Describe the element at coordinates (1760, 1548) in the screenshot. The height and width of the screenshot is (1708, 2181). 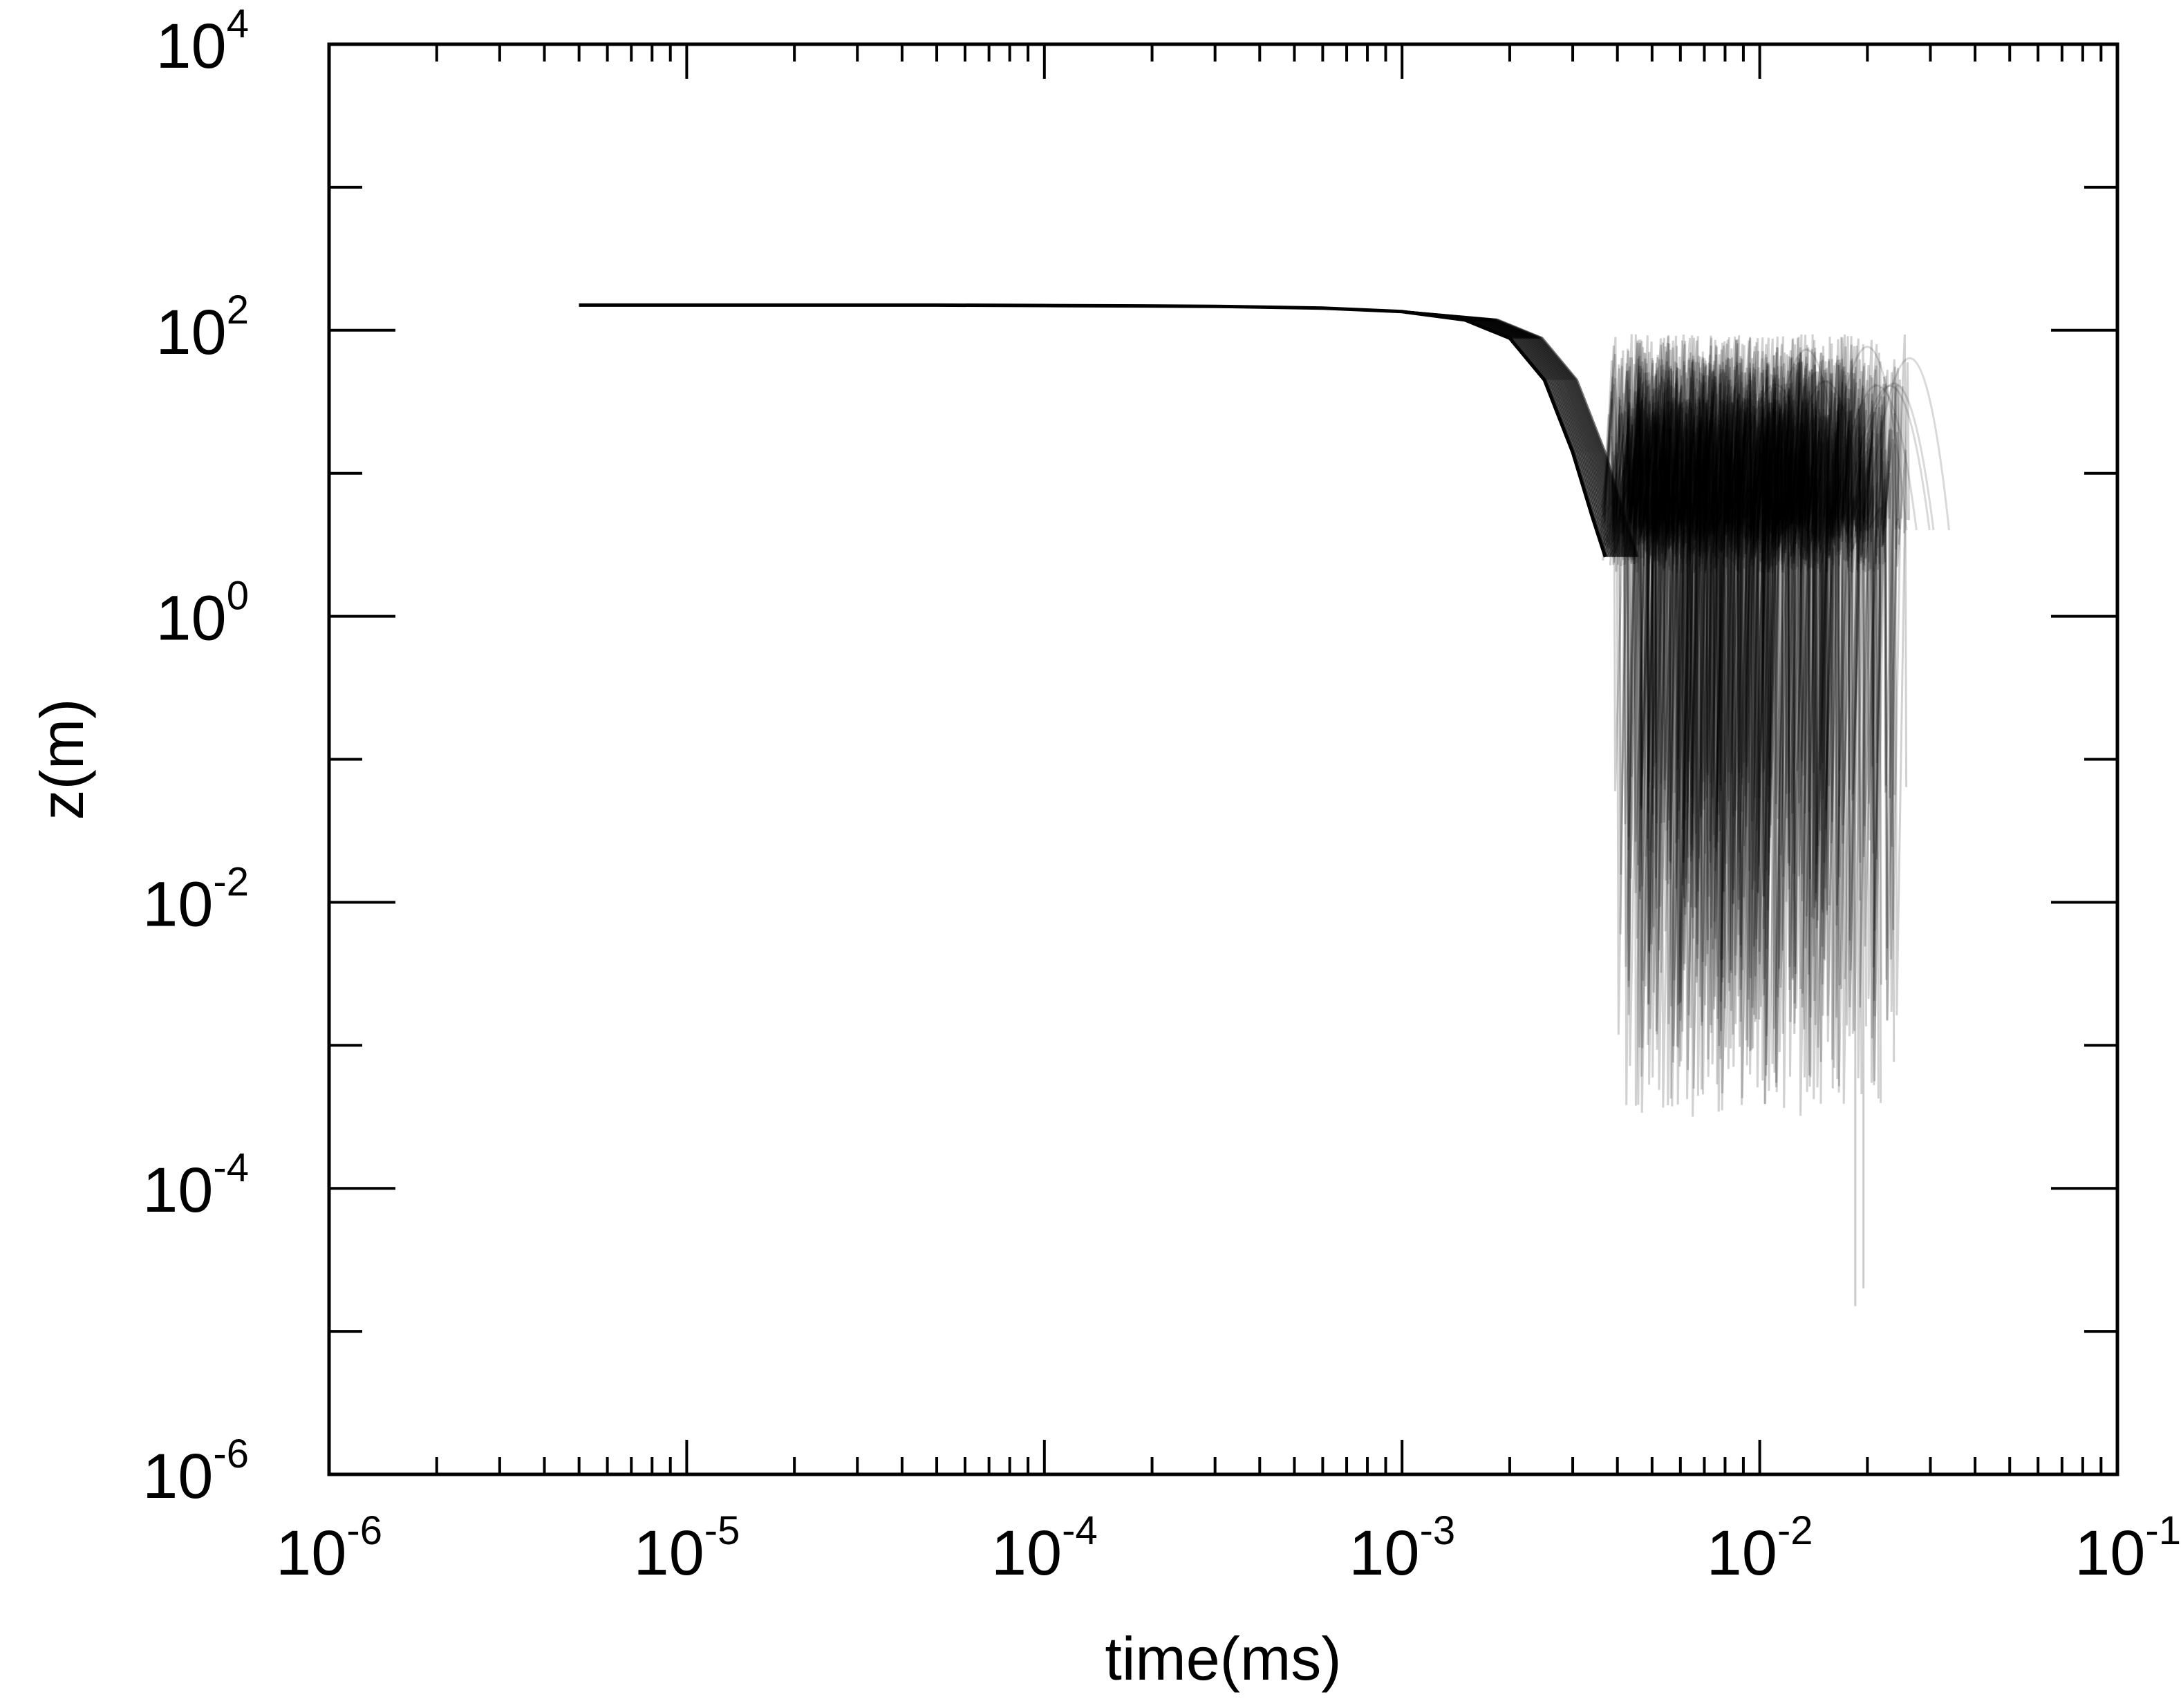
I see `x-tick-label: 10⁻²` at that location.